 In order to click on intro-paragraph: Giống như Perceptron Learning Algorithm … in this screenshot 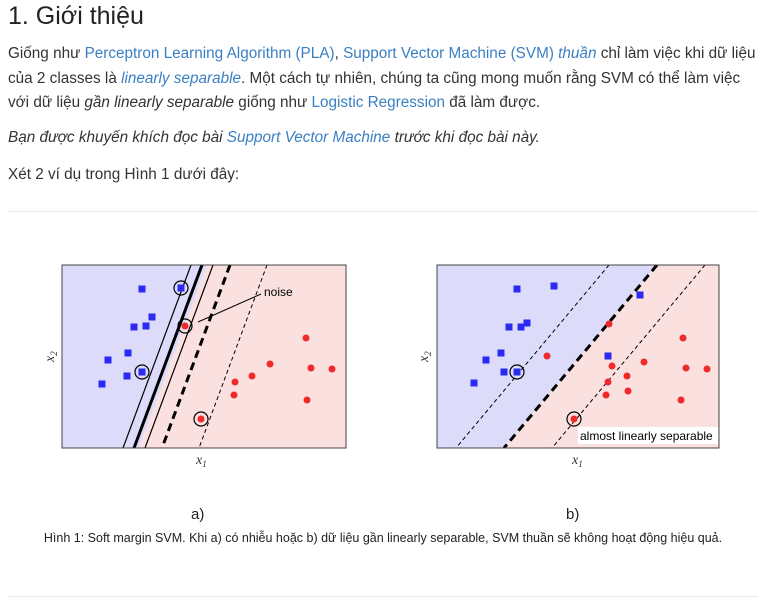, I will do `click(383, 79)`.